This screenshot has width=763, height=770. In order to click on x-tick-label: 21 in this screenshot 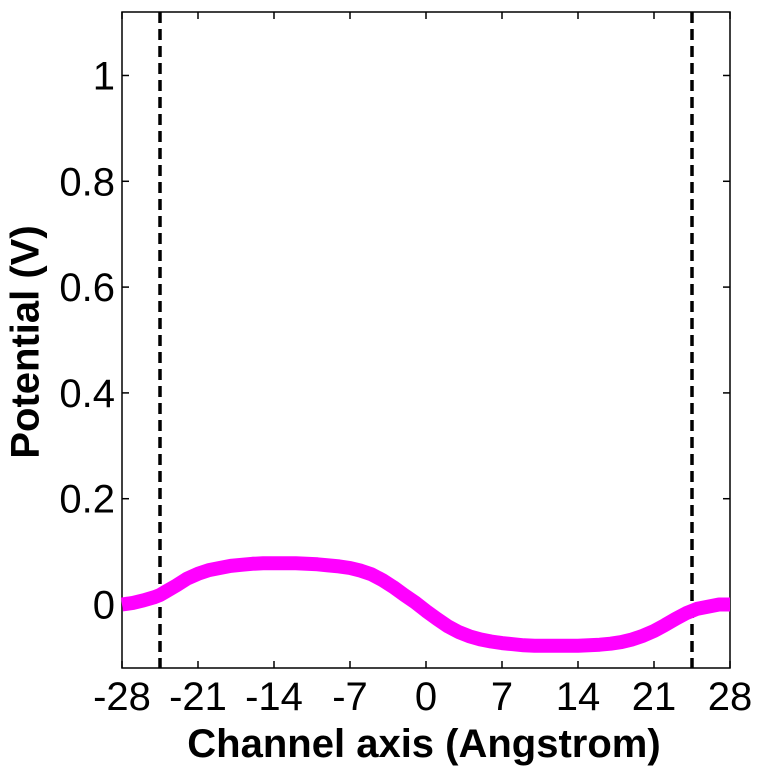, I will do `click(654, 697)`.